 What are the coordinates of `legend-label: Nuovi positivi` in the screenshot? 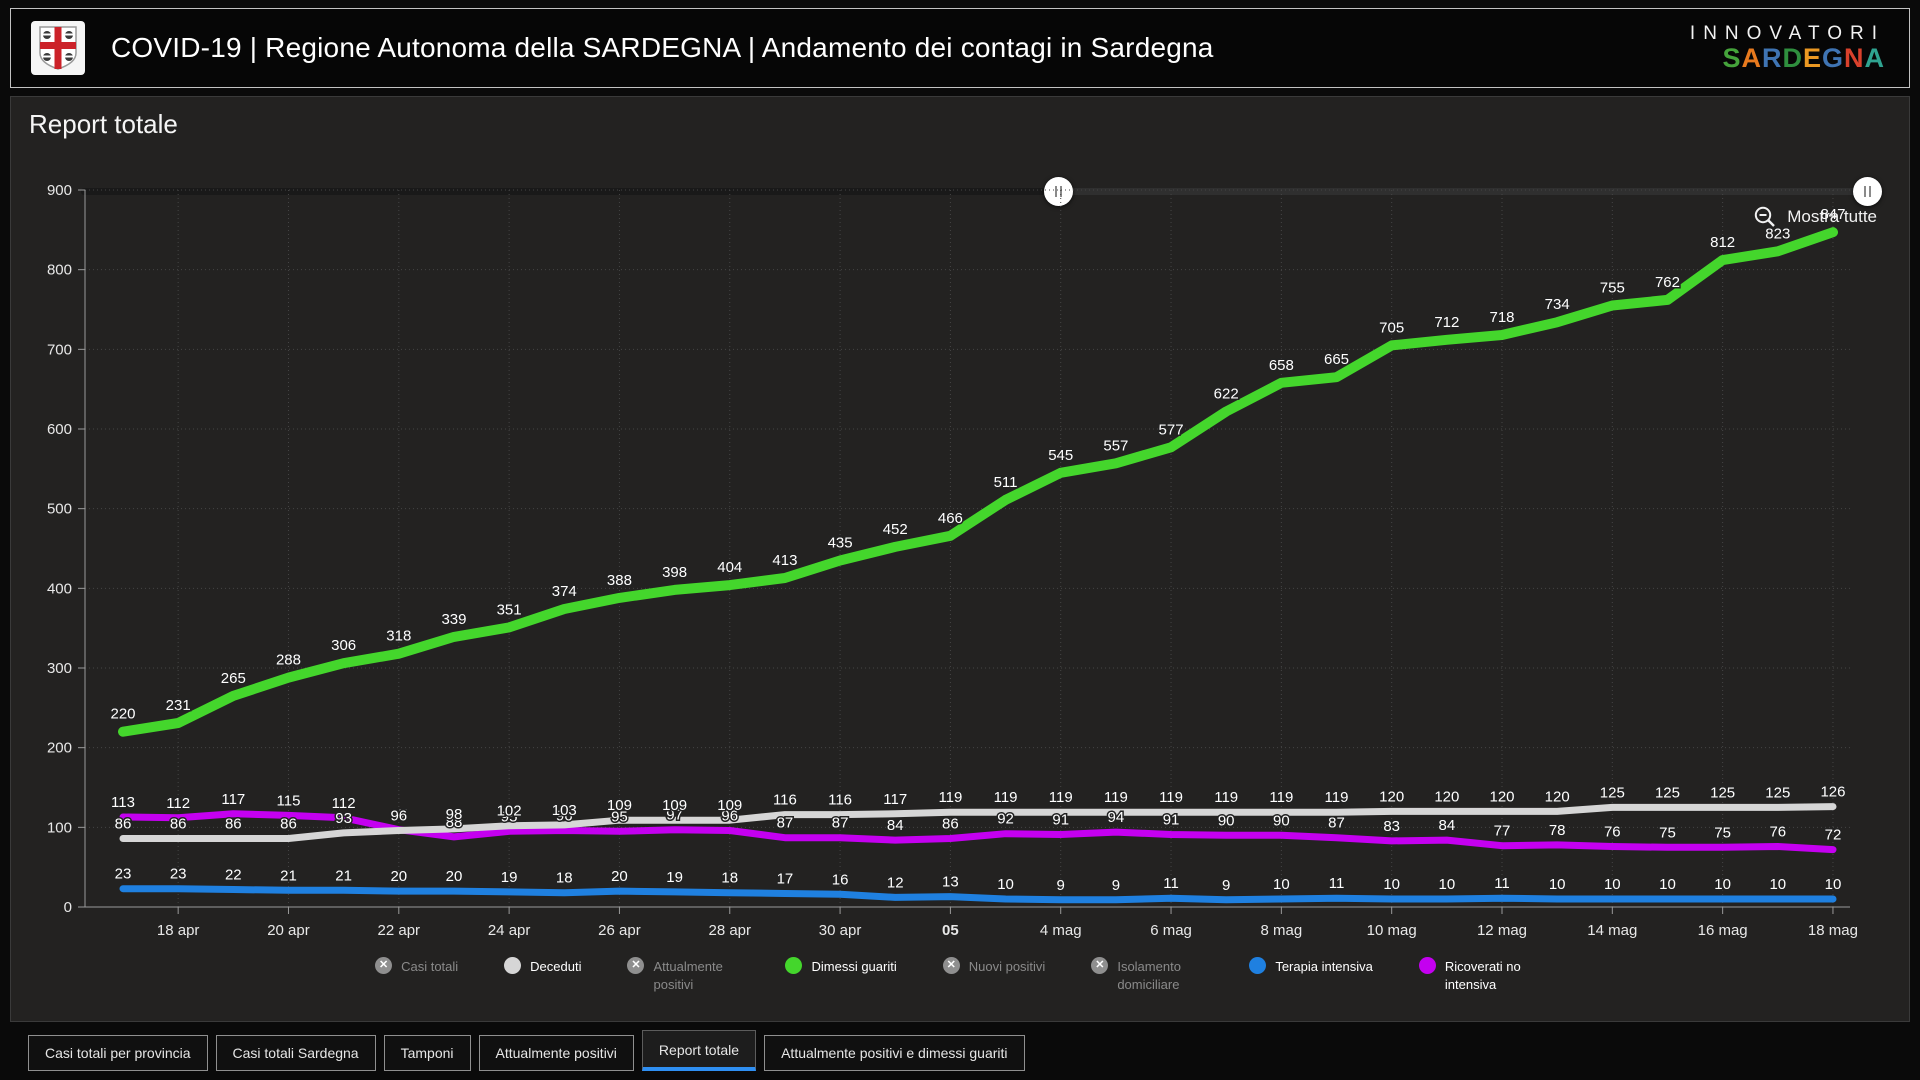 It's located at (1007, 966).